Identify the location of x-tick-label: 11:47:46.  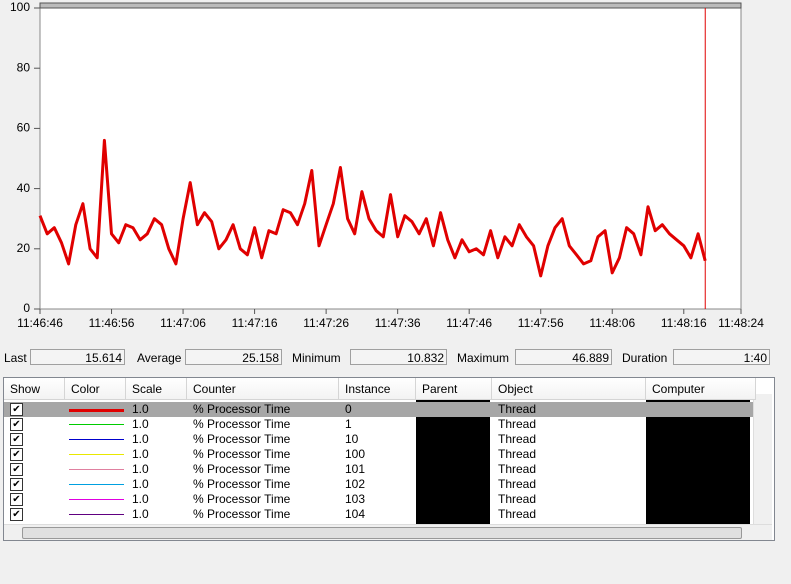
(469, 323).